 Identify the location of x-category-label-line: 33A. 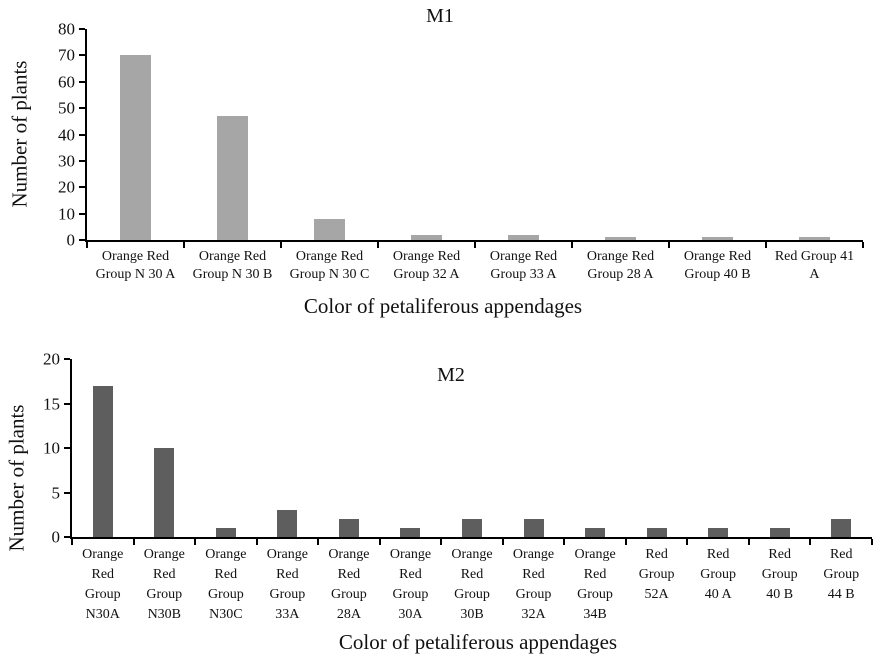
(287, 614).